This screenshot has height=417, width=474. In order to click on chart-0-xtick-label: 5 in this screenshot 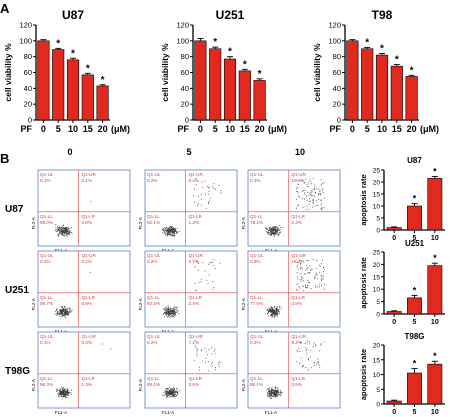, I will do `click(58, 129)`.